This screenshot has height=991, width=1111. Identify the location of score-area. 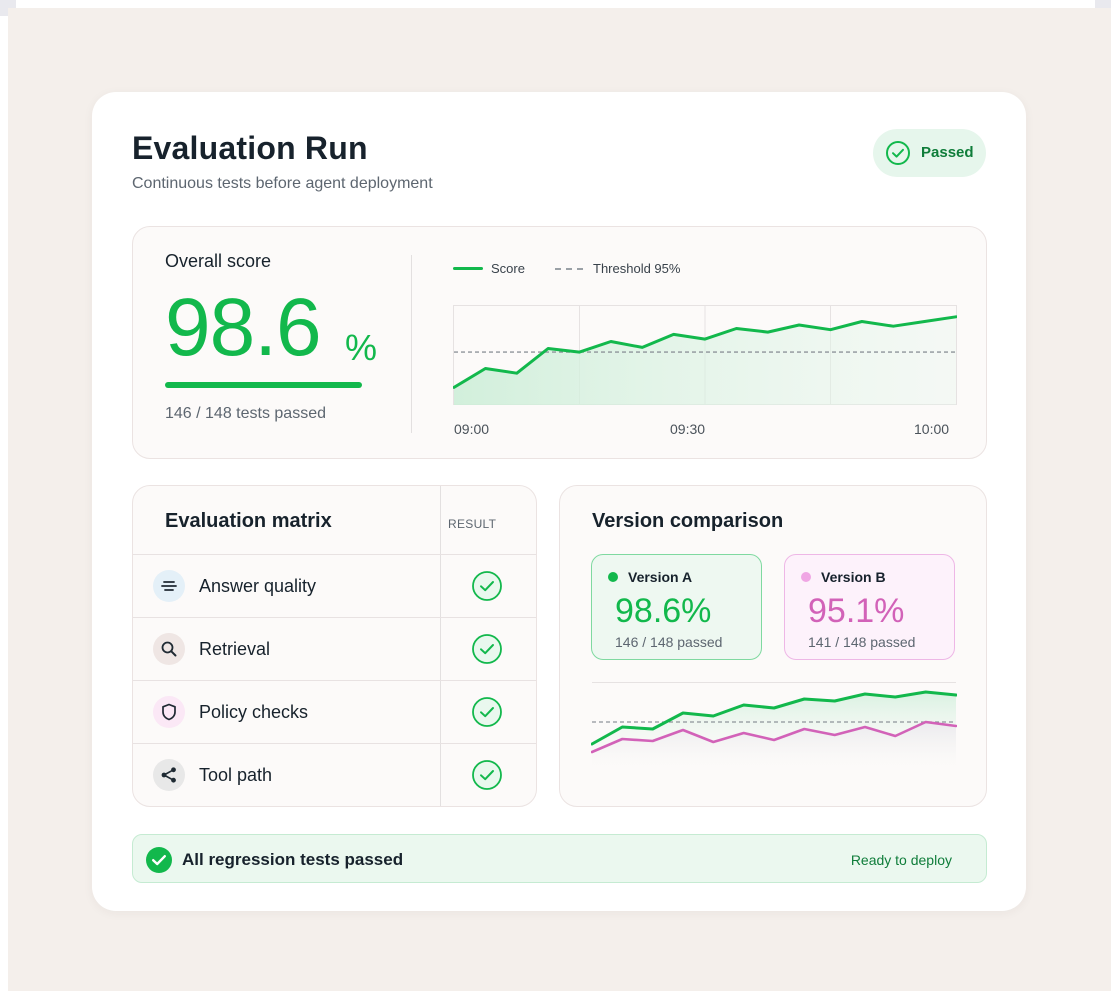
(705, 360).